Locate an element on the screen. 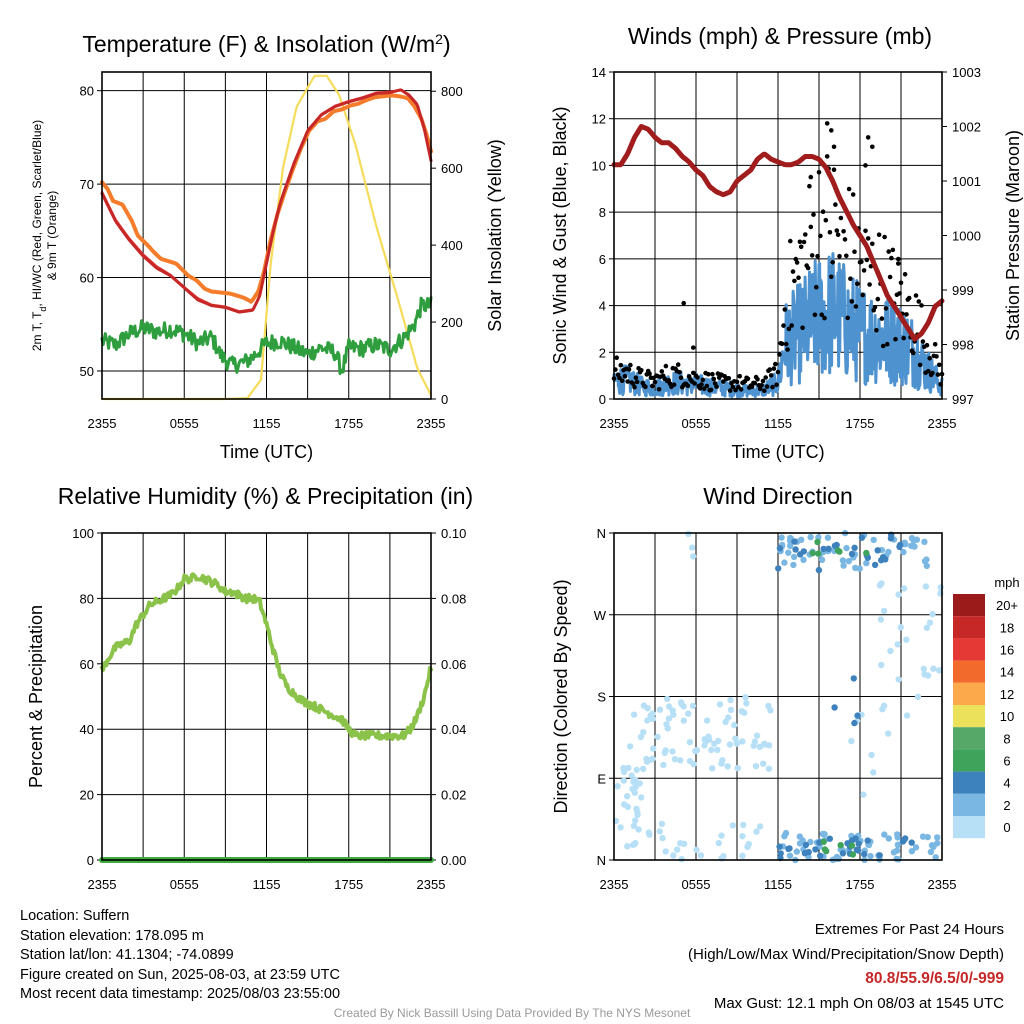 The image size is (1024, 1024). x-tick-label: 2355 is located at coordinates (431, 884).